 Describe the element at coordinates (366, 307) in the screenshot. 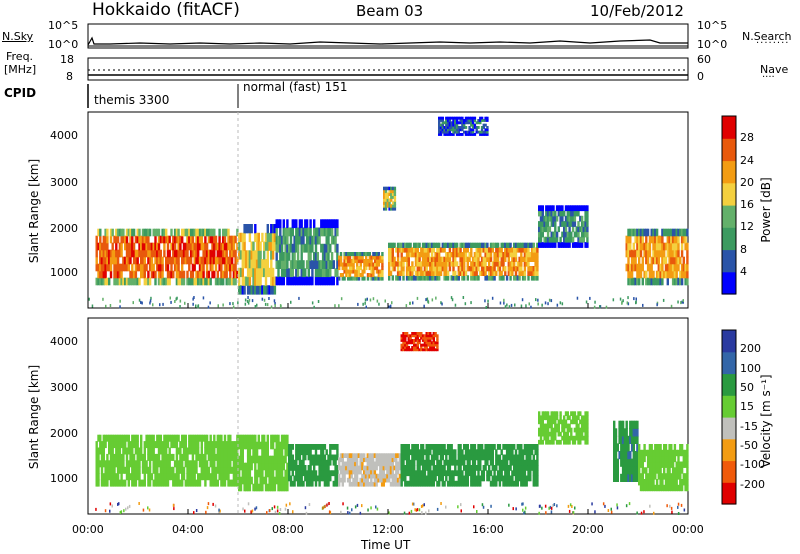

I see `power-ground-cell` at that location.